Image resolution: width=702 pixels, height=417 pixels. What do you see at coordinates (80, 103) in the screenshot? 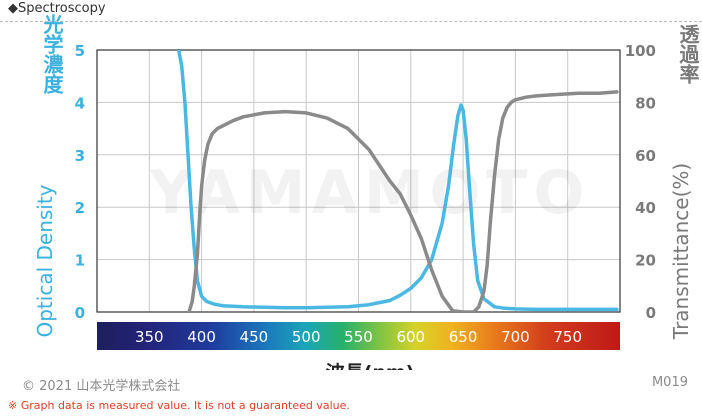
I see `y-left-tick-label: 4` at bounding box center [80, 103].